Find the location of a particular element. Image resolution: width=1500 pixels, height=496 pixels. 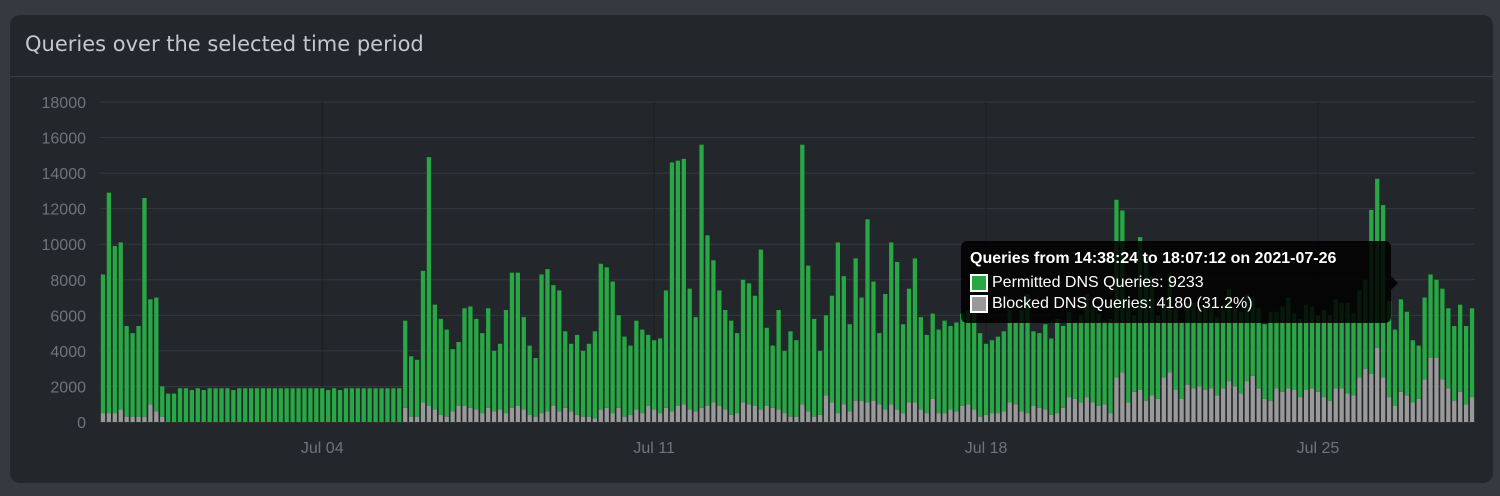

x-tick-label: Jul 25 is located at coordinates (1318, 448).